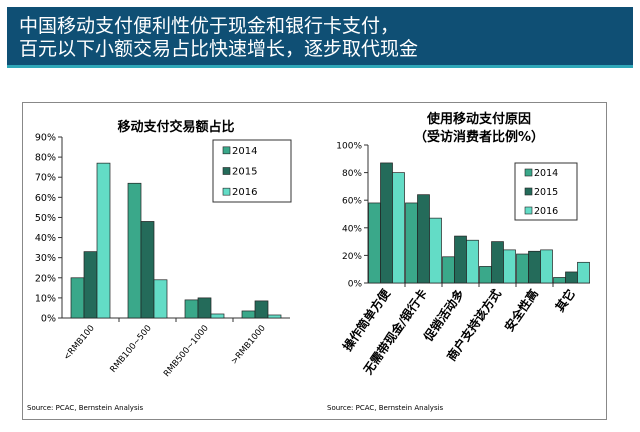  What do you see at coordinates (565, 300) in the screenshot?
I see `x-tick-label: 其它` at bounding box center [565, 300].